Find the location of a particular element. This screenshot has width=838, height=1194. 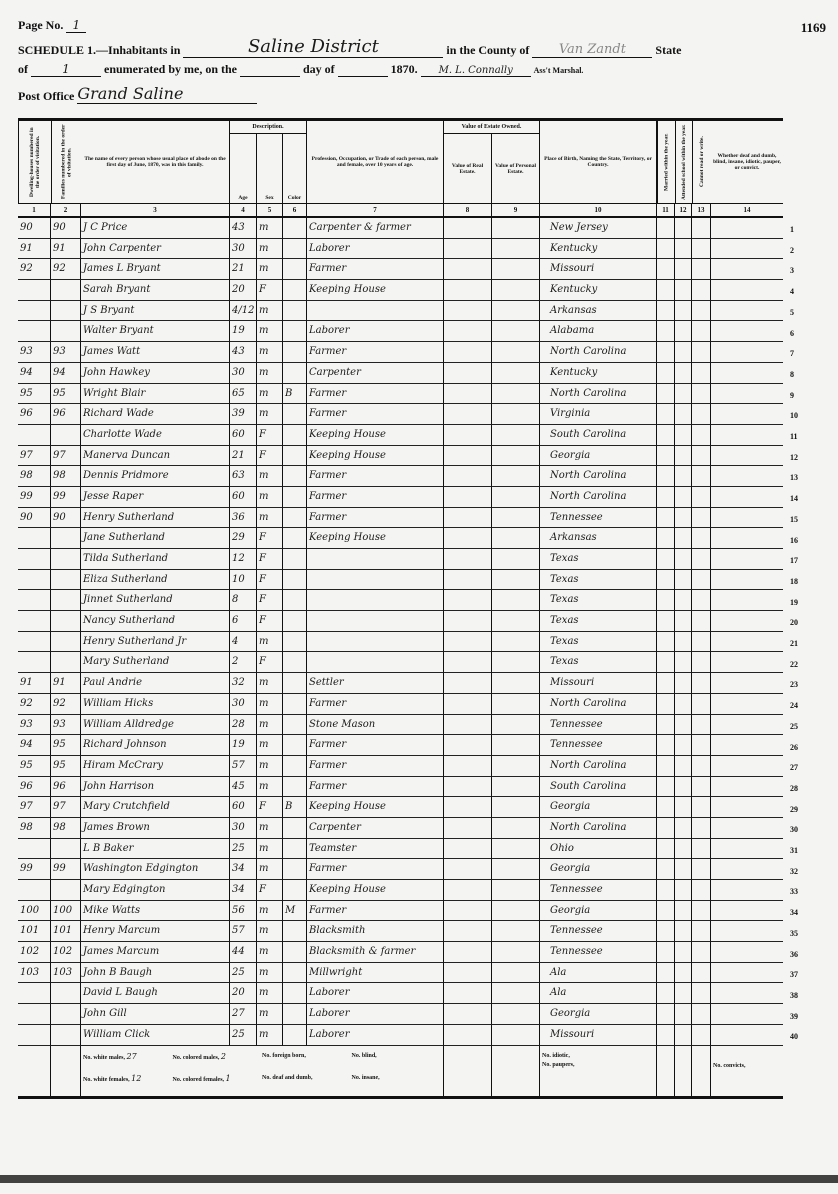

page-number-value: 1 is located at coordinates (76, 25).